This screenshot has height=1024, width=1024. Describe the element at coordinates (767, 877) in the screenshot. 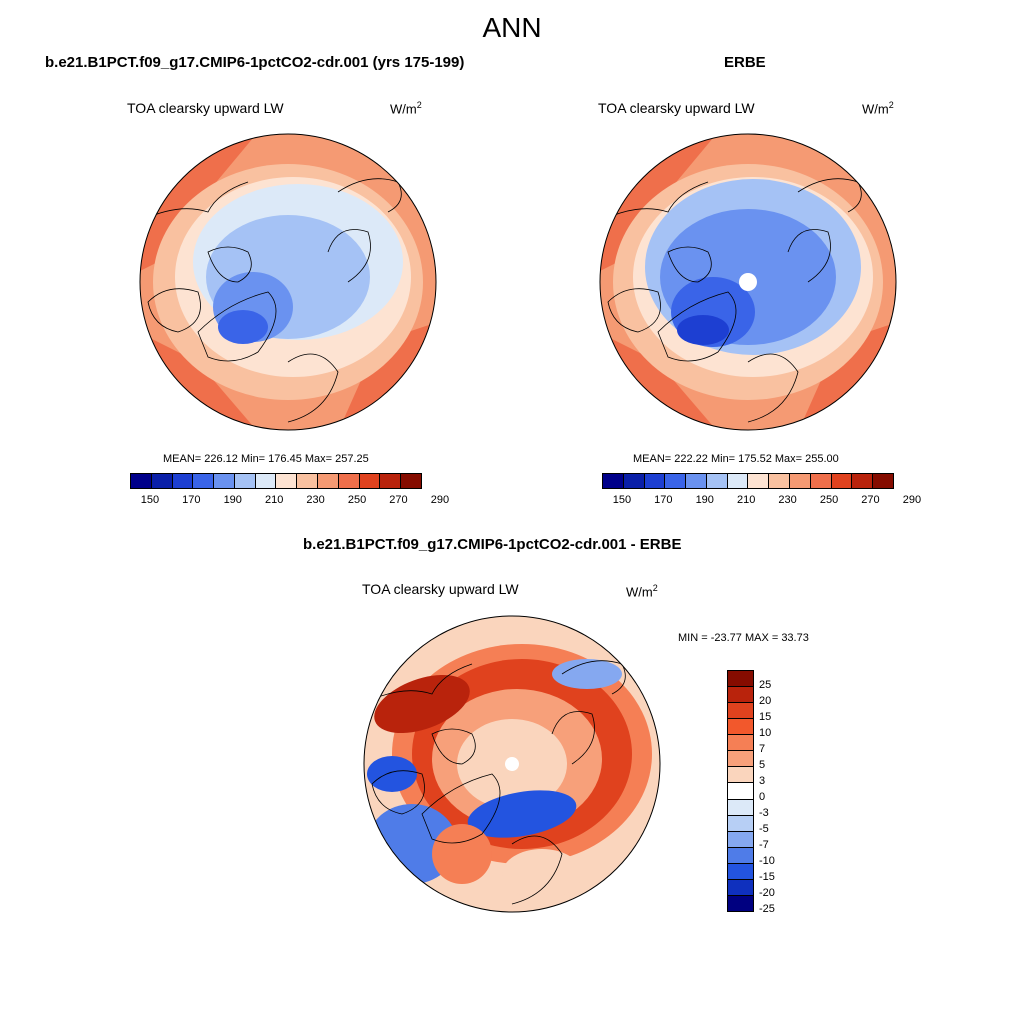

I see `colorbar-tick-label: -15` at that location.